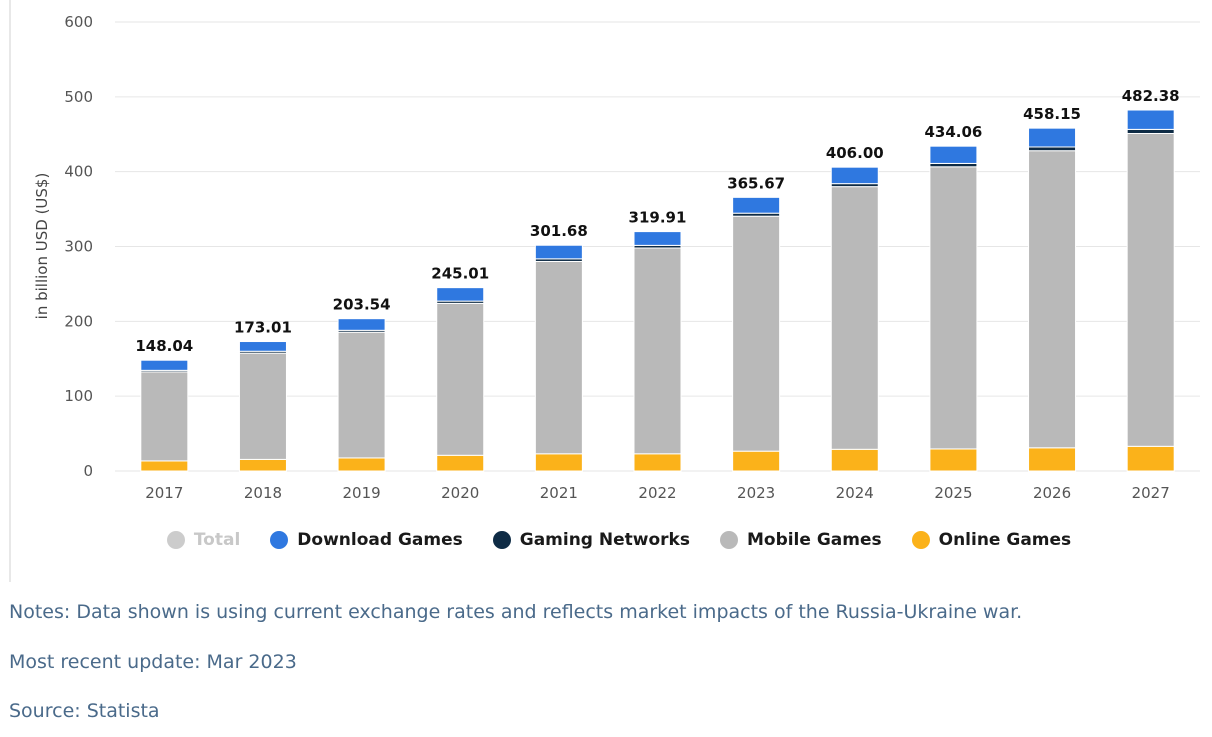 Image resolution: width=1212 pixels, height=737 pixels. I want to click on total-value-label: 434.06, so click(953, 132).